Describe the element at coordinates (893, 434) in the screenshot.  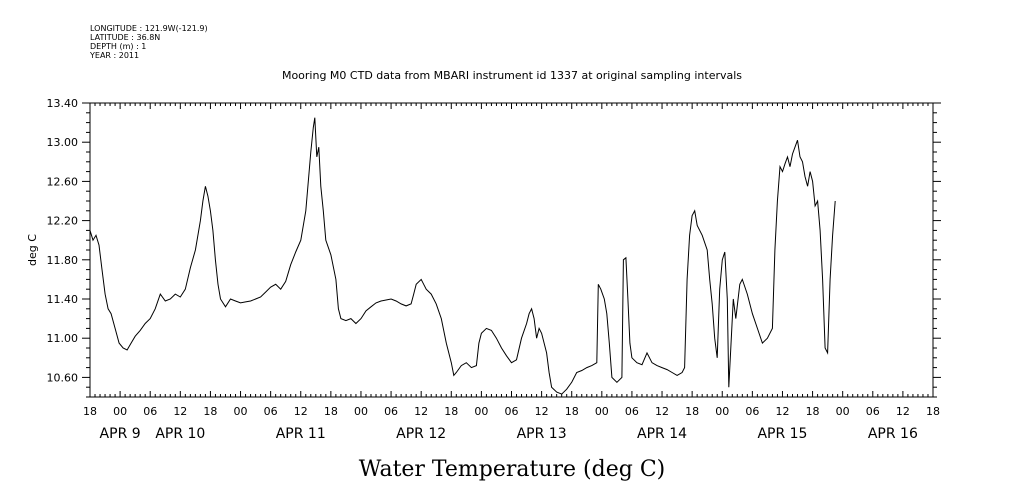
I see `x-day-label: APR 16` at that location.